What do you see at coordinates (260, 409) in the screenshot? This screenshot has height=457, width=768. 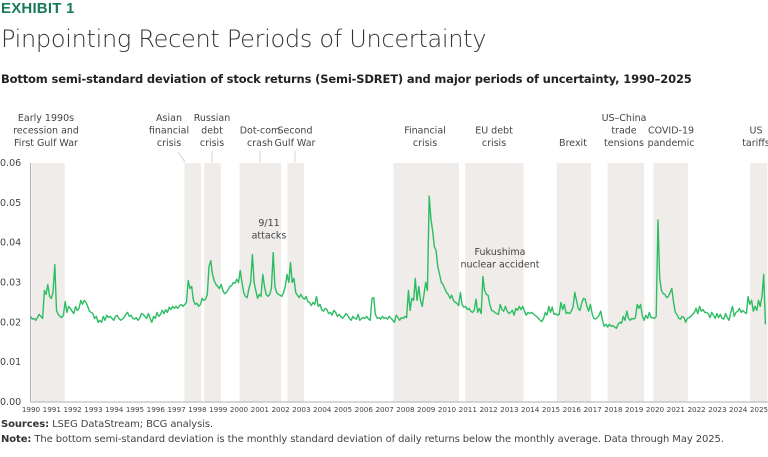 I see `x-tick-label: 2001` at bounding box center [260, 409].